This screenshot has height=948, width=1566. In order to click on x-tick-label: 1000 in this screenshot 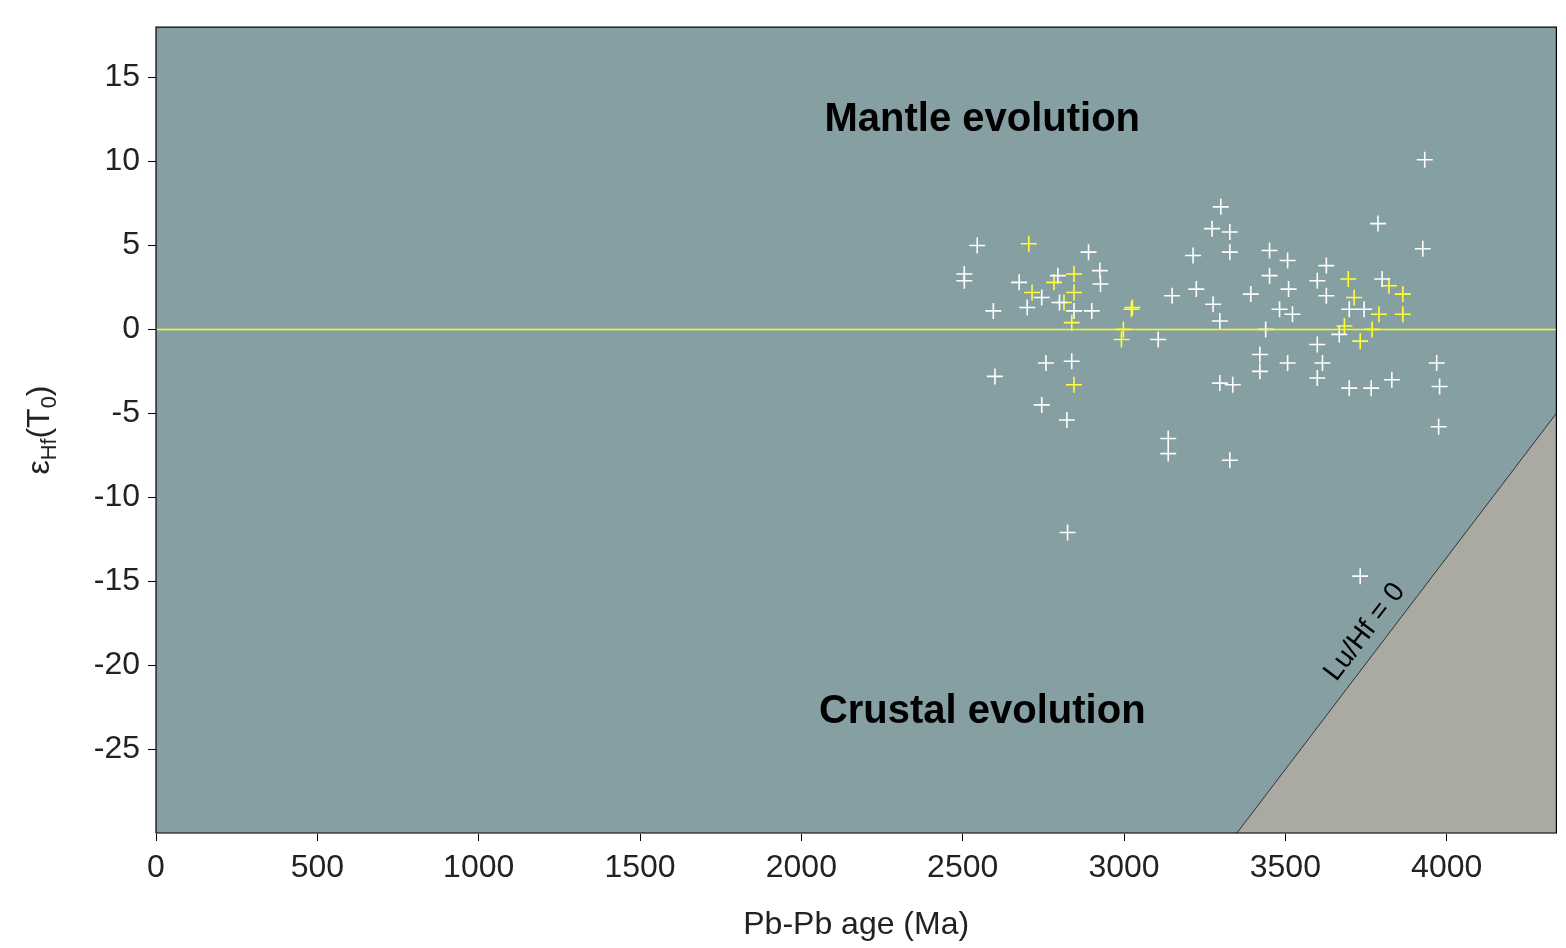, I will do `click(479, 866)`.